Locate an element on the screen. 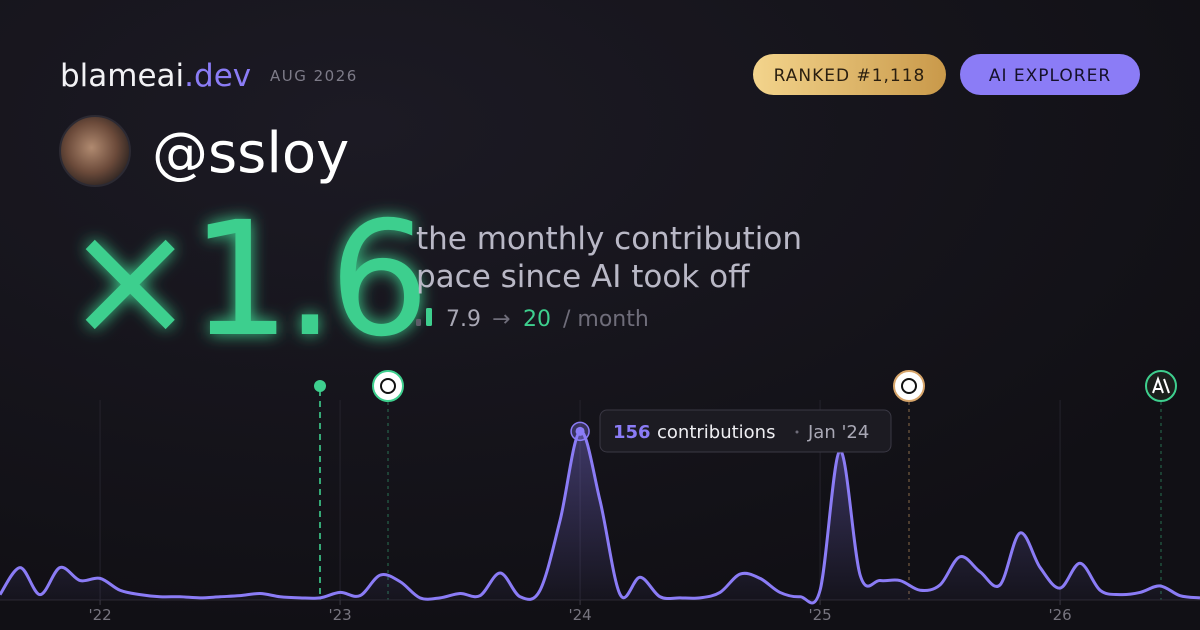  tooltip-box is located at coordinates (745, 431).